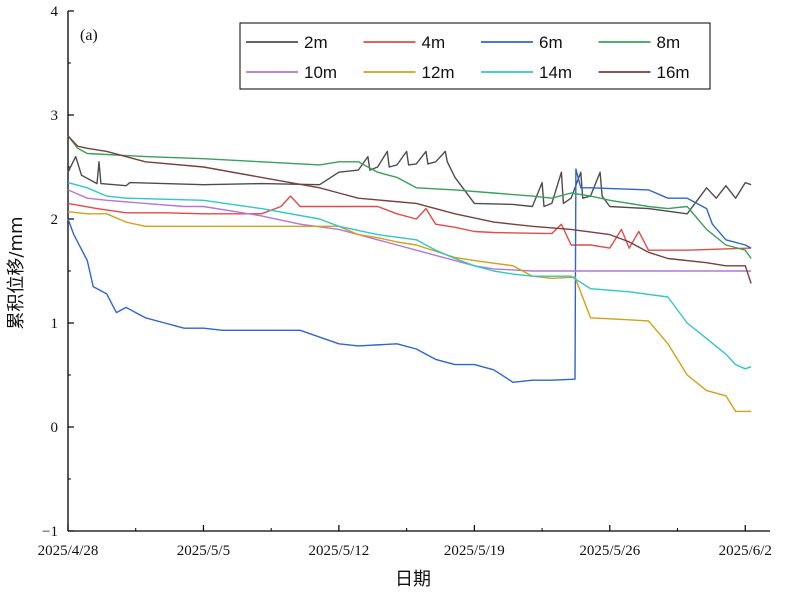  I want to click on legend-label-4m: 4m, so click(434, 42).